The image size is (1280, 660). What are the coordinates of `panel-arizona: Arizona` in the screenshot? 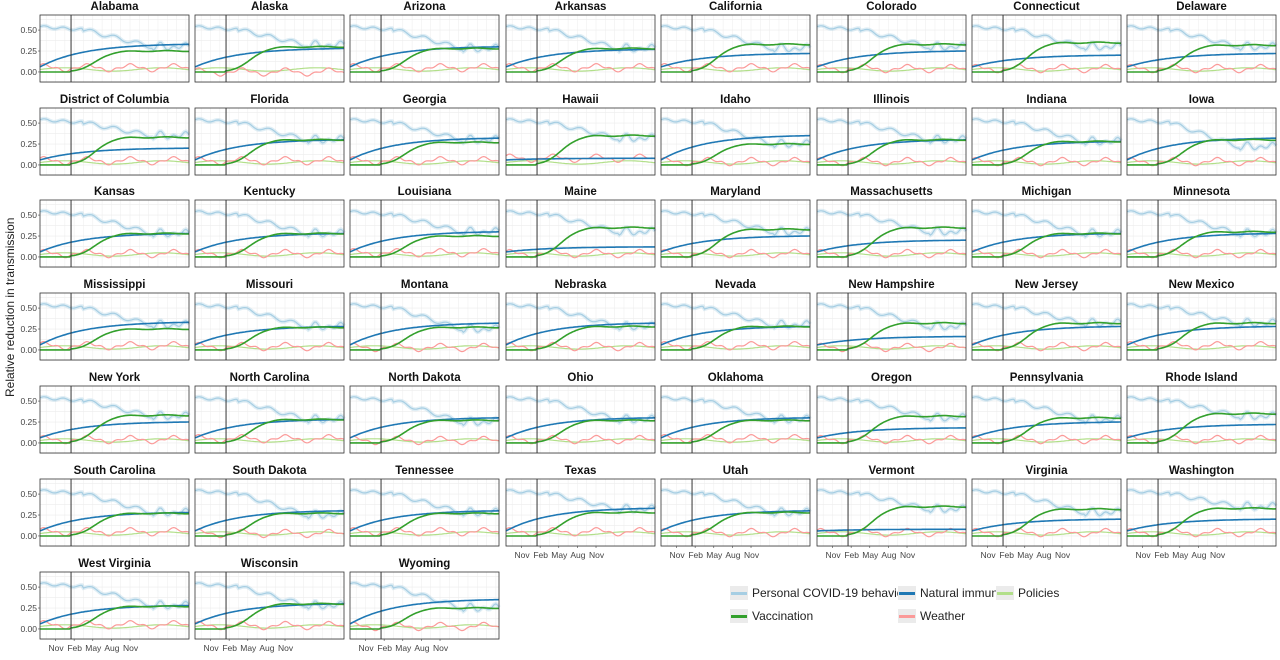 It's located at (425, 42).